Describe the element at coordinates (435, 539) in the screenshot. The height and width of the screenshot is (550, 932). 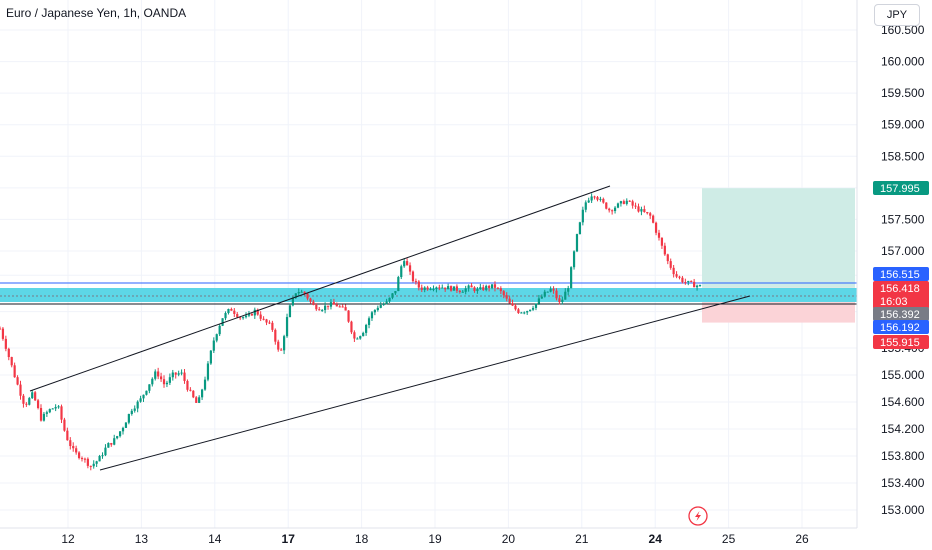
I see `time-axis: 12 13 14 17 18 19 20 21 24 25 26` at that location.